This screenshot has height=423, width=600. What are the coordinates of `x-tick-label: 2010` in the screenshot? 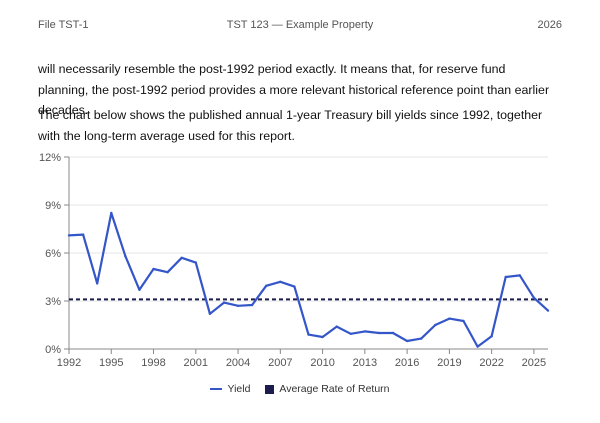 It's located at (322, 363).